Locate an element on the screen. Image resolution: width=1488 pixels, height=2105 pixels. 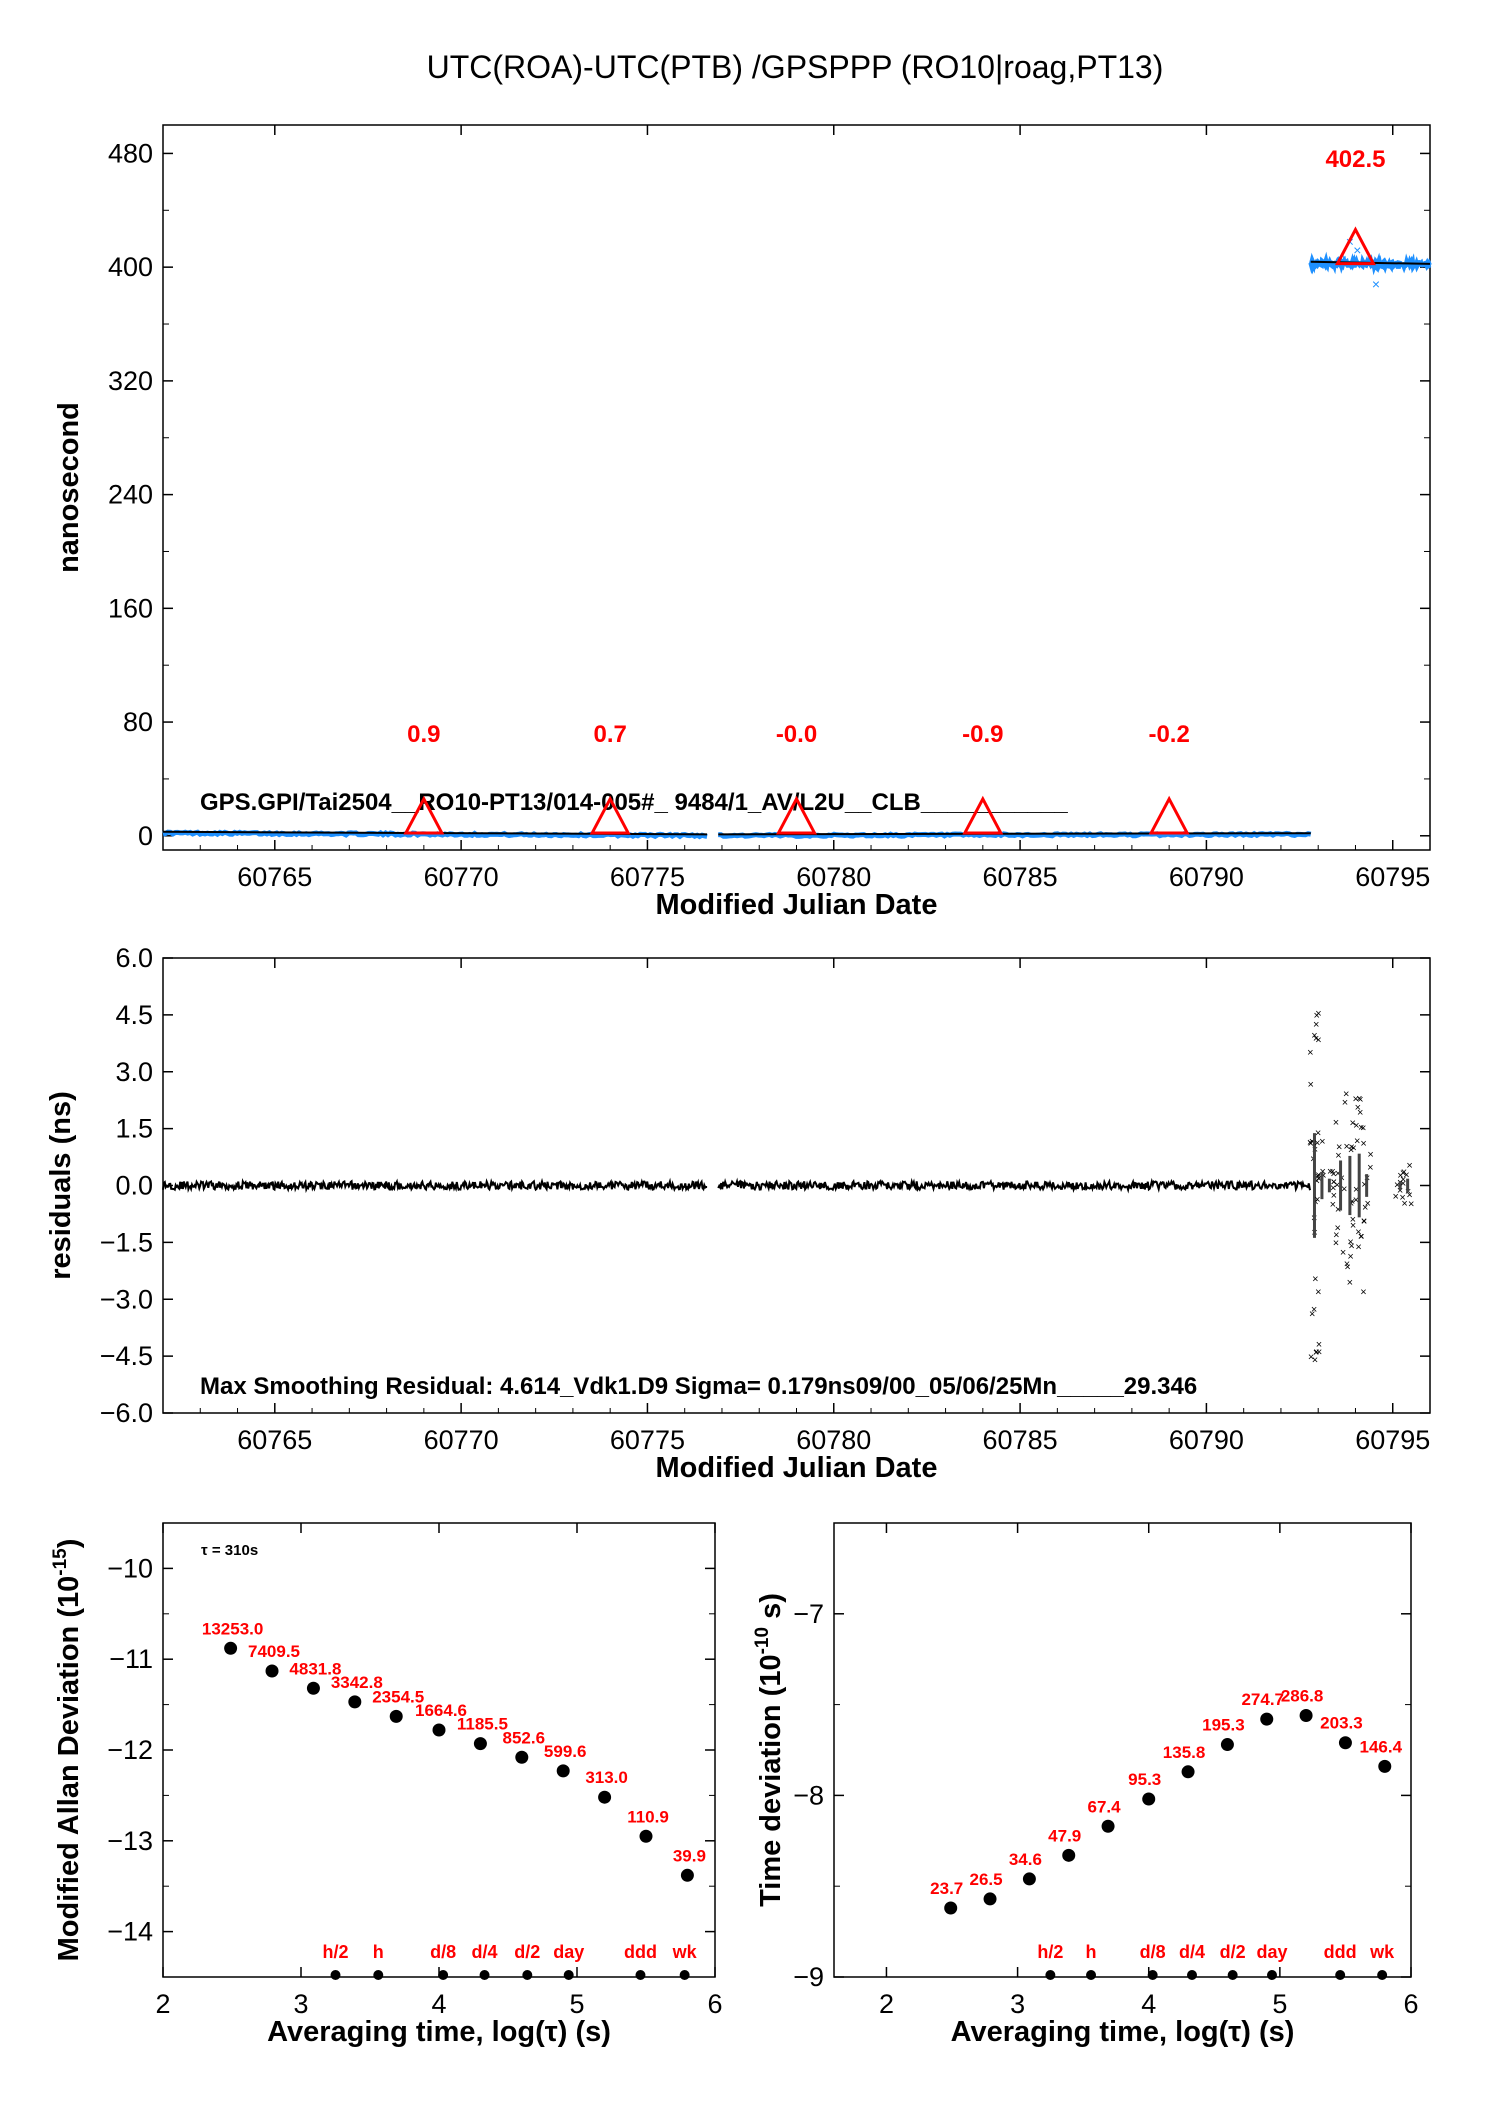
x-tick-label: 4 is located at coordinates (1148, 2004).